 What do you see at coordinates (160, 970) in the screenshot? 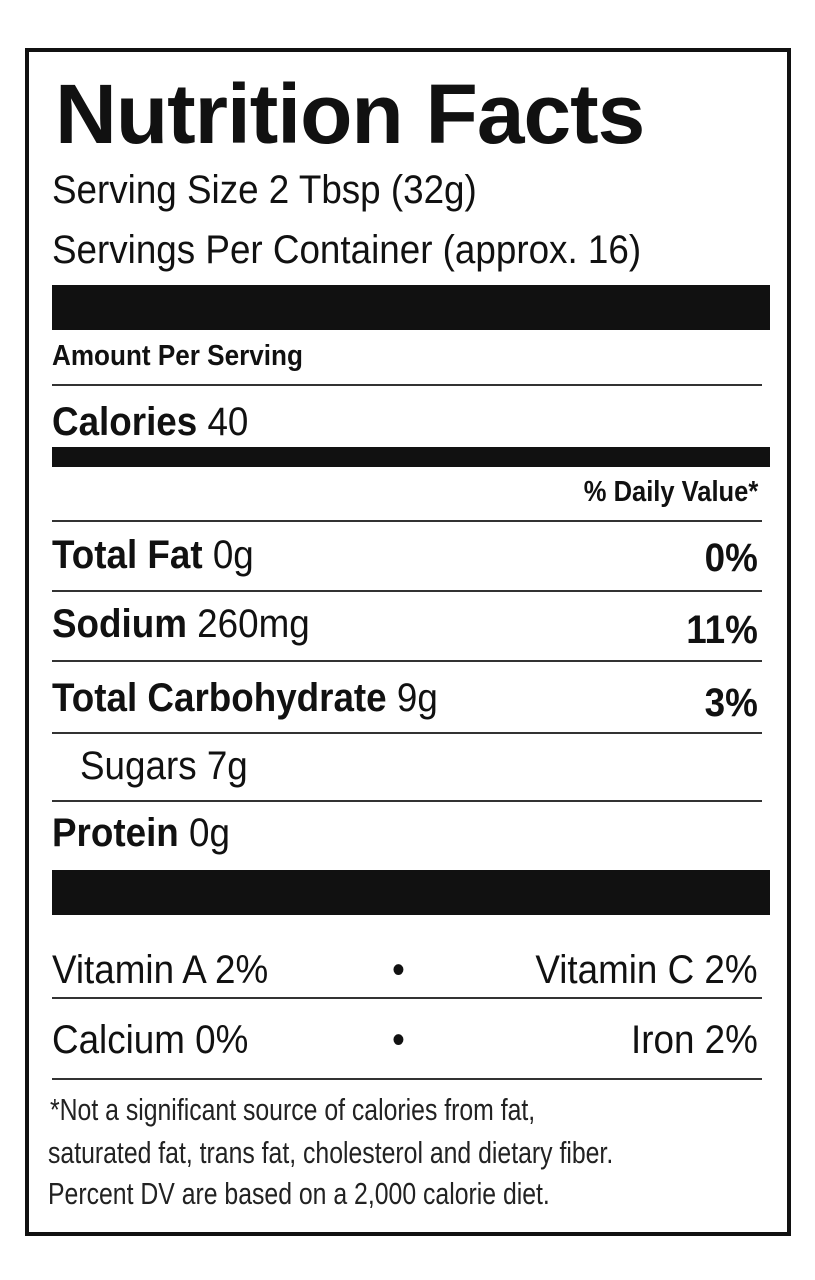
I see `vitamin-a: Vitamin A 2%` at bounding box center [160, 970].